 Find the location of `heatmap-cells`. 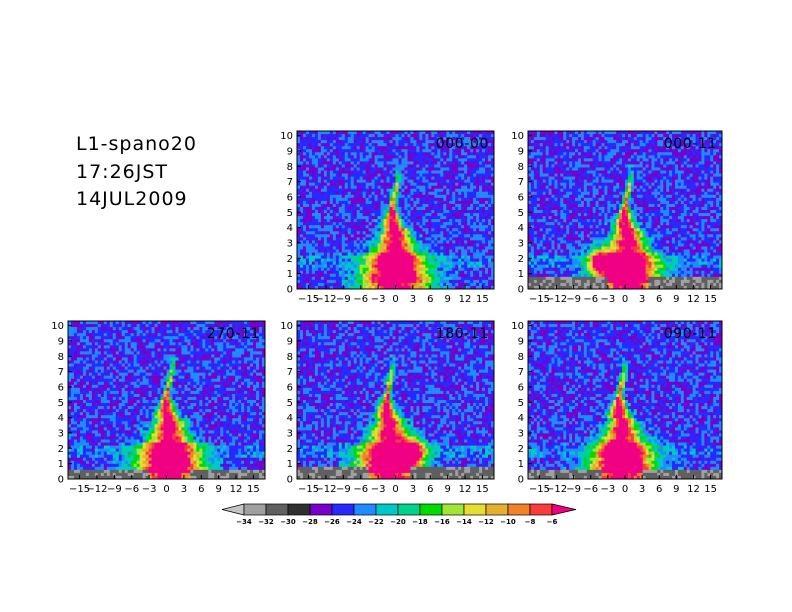

heatmap-cells is located at coordinates (166, 400).